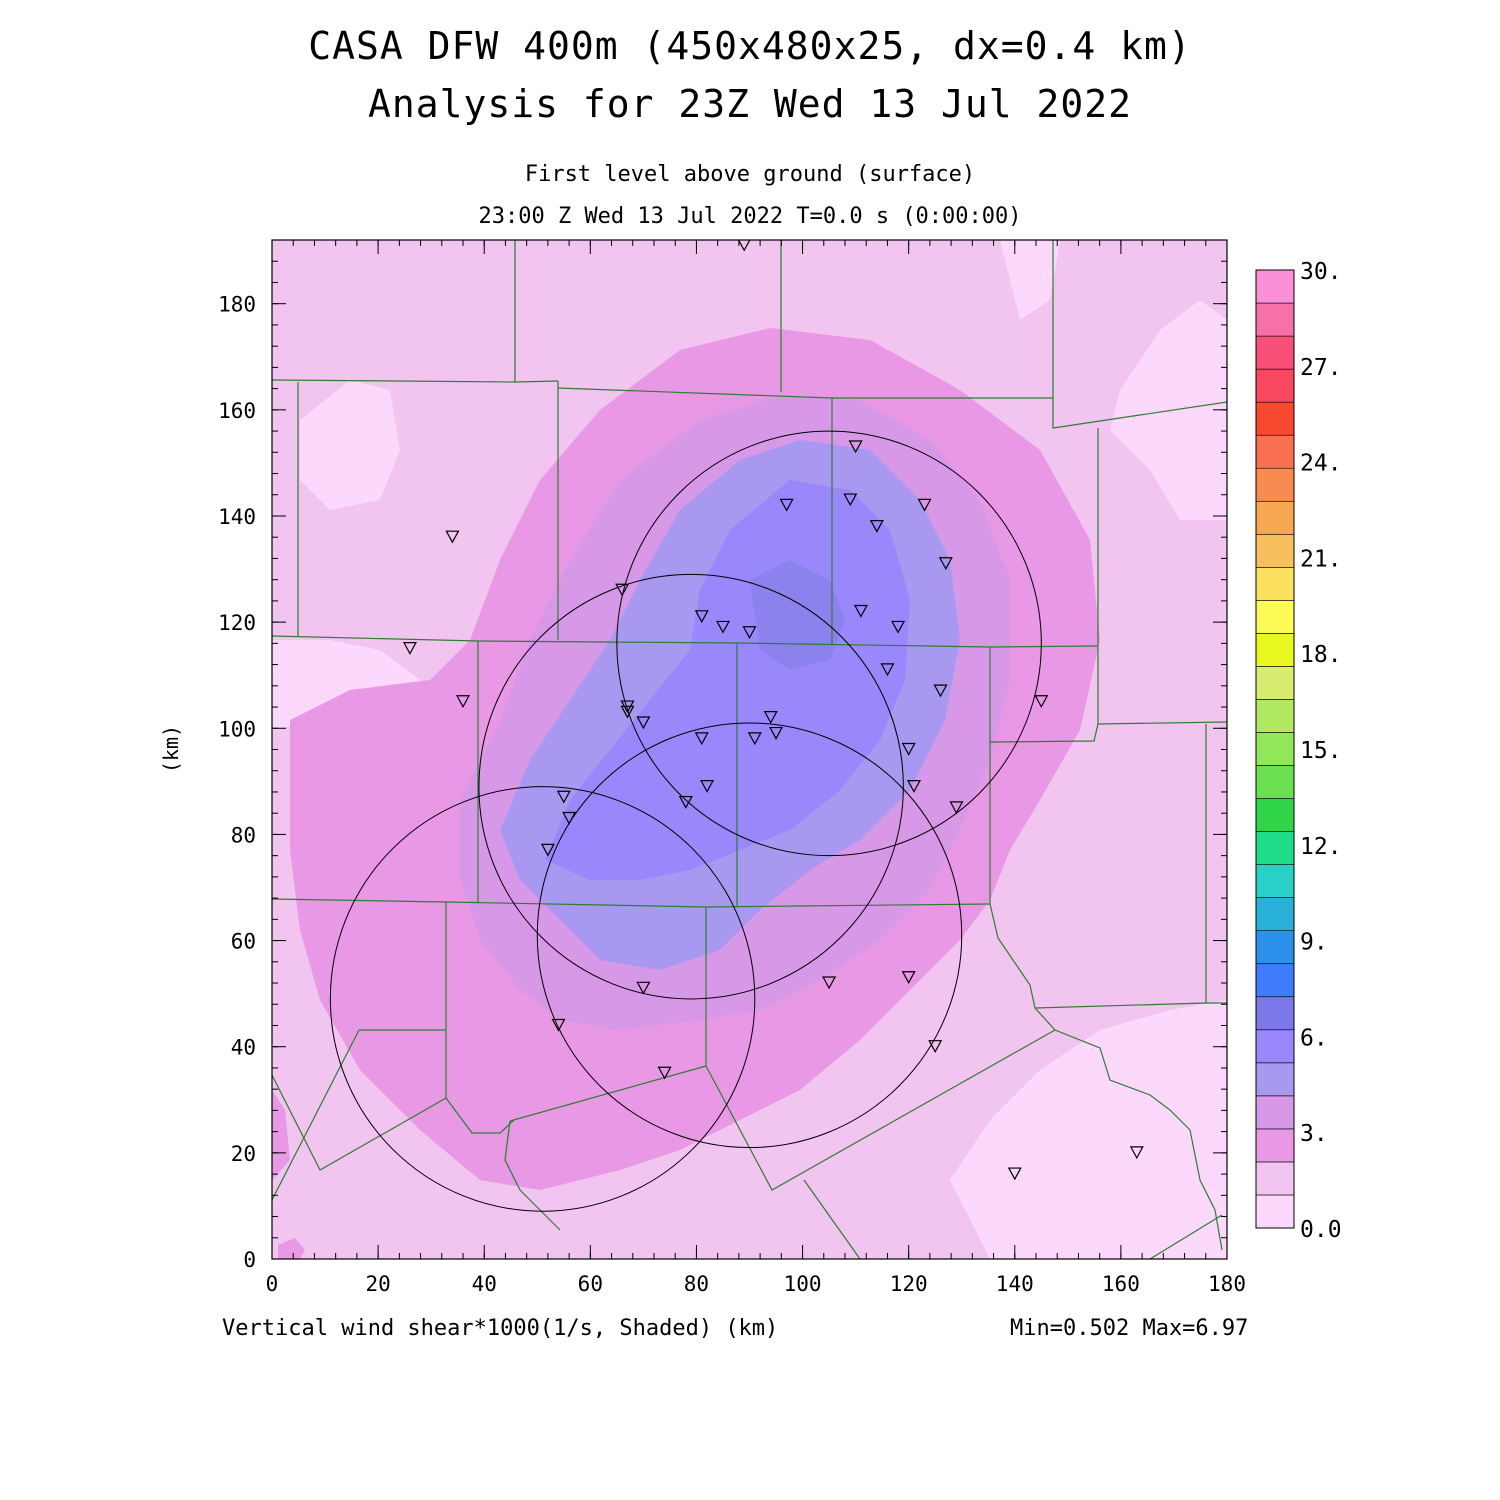 This screenshot has height=1500, width=1500. Describe the element at coordinates (1321, 368) in the screenshot. I see `colorbar-label: 27.` at that location.